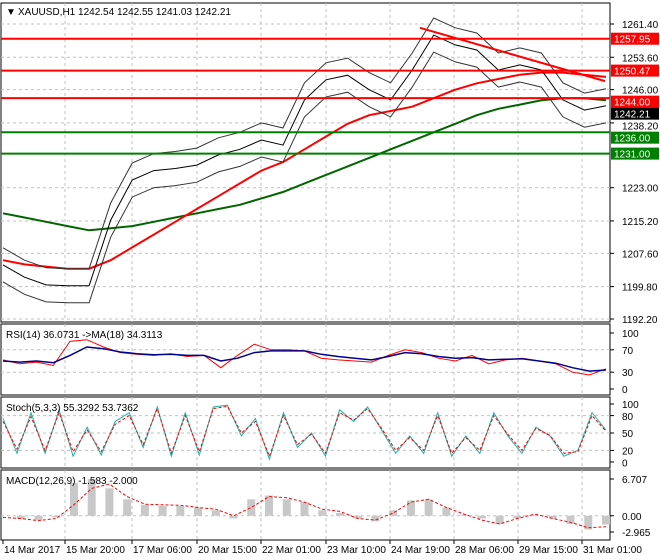  Describe the element at coordinates (32, 550) in the screenshot. I see `x-tick-label: 14 Mar 2017` at that location.